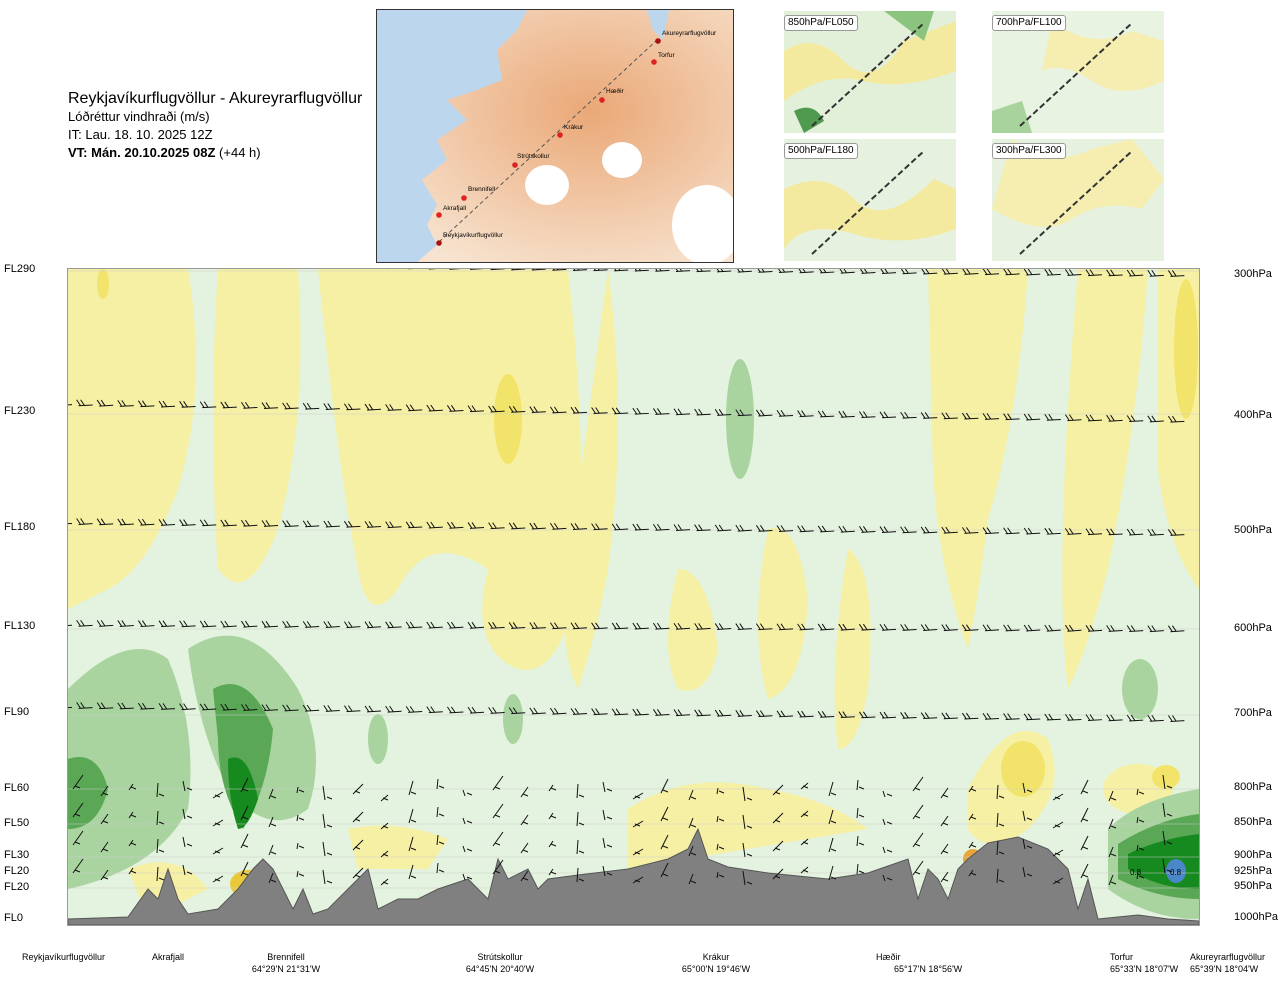 The image size is (1280, 981). What do you see at coordinates (870, 72) in the screenshot?
I see `level-panel-850: 850hPa/FL050` at bounding box center [870, 72].